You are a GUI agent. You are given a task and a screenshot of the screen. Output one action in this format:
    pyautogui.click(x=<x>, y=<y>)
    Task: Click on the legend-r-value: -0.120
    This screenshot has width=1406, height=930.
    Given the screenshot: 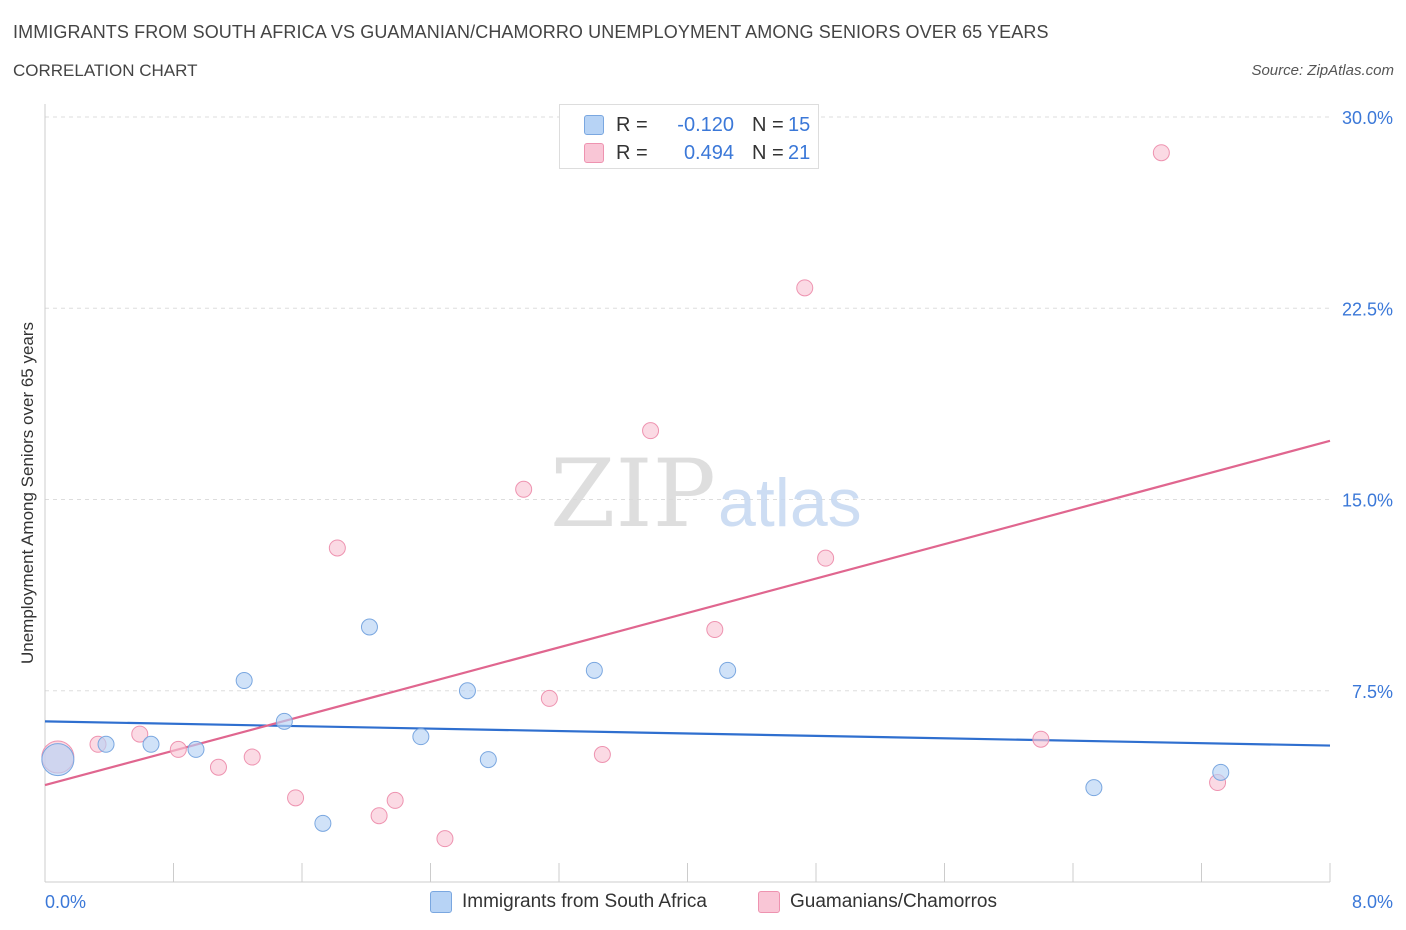 What is the action you would take?
    pyautogui.click(x=705, y=124)
    